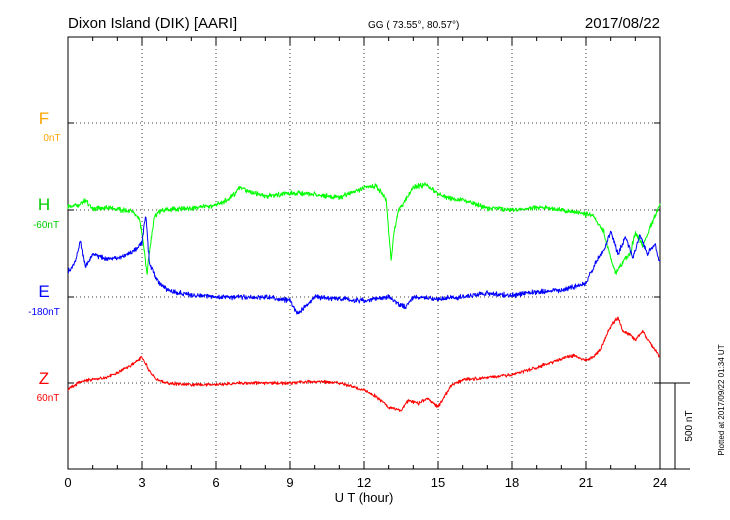 The width and height of the screenshot is (730, 520). I want to click on plot-date: 2017/08/22, so click(622, 23).